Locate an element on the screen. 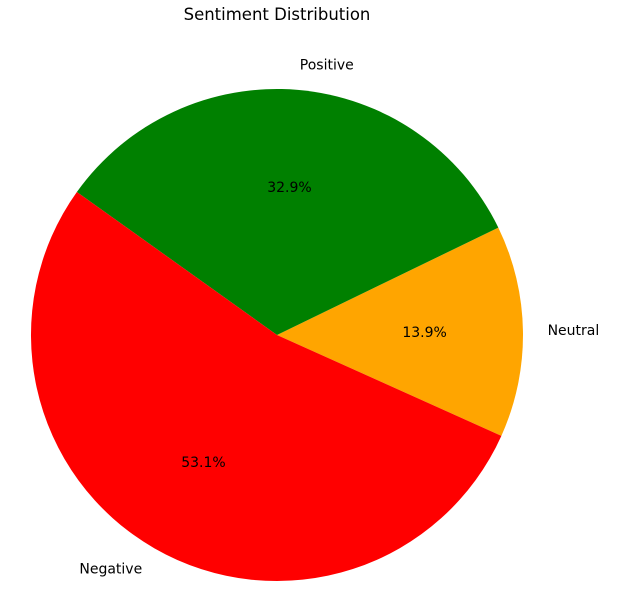 The width and height of the screenshot is (622, 610). pie-category-label-negative: Negative is located at coordinates (110, 570).